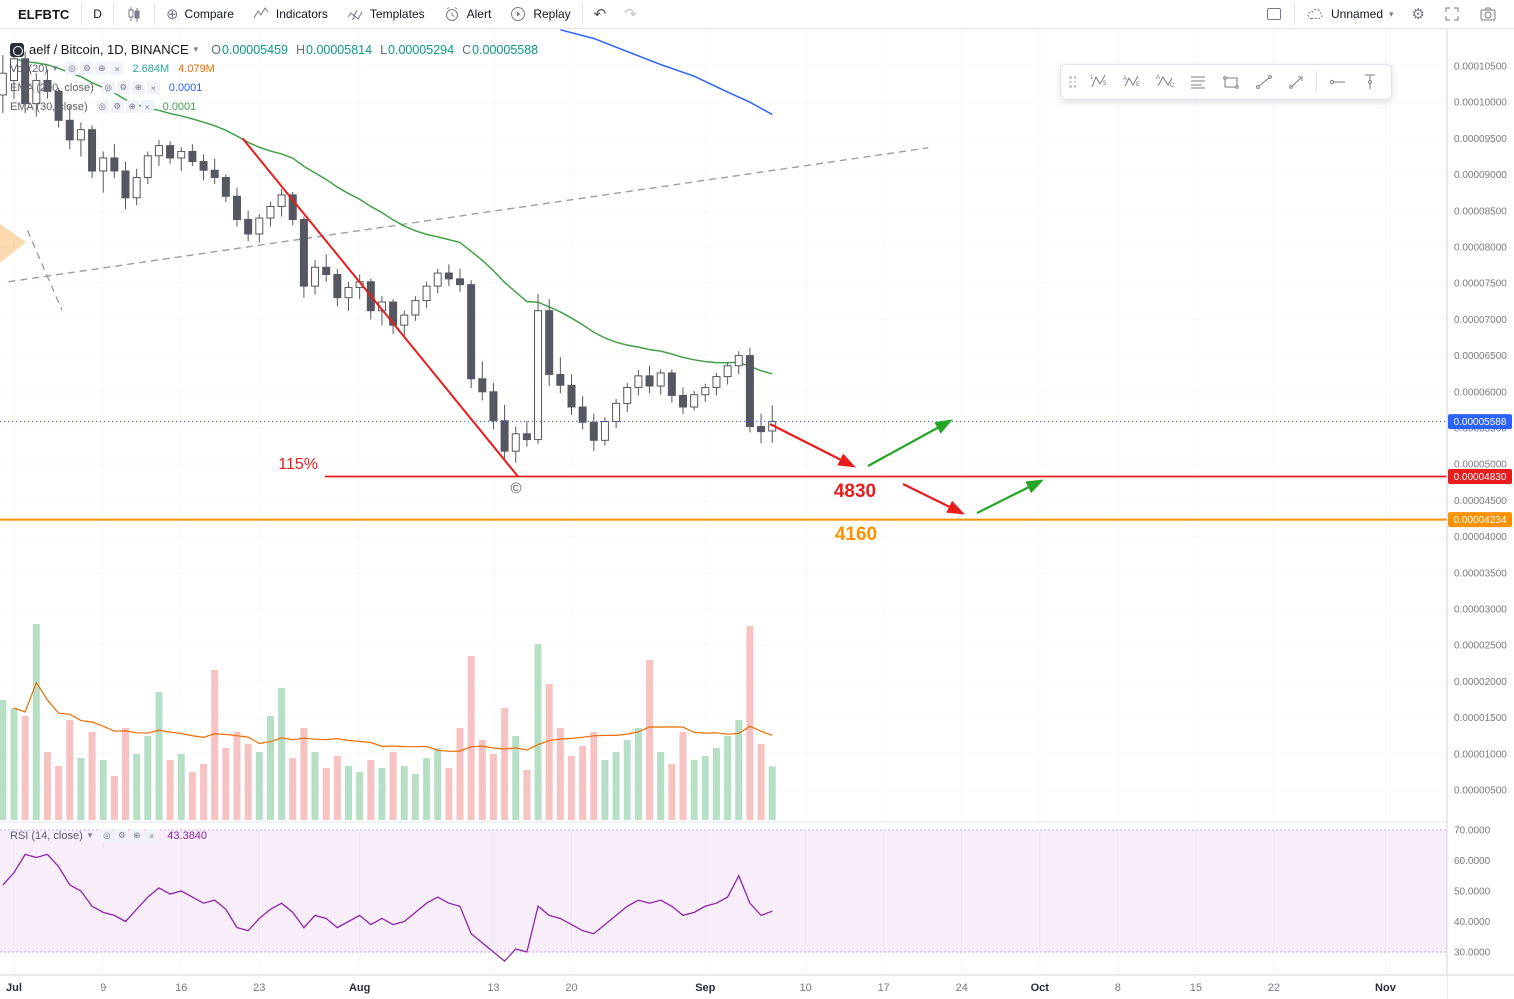  I want to click on undo-button: ↶, so click(600, 14).